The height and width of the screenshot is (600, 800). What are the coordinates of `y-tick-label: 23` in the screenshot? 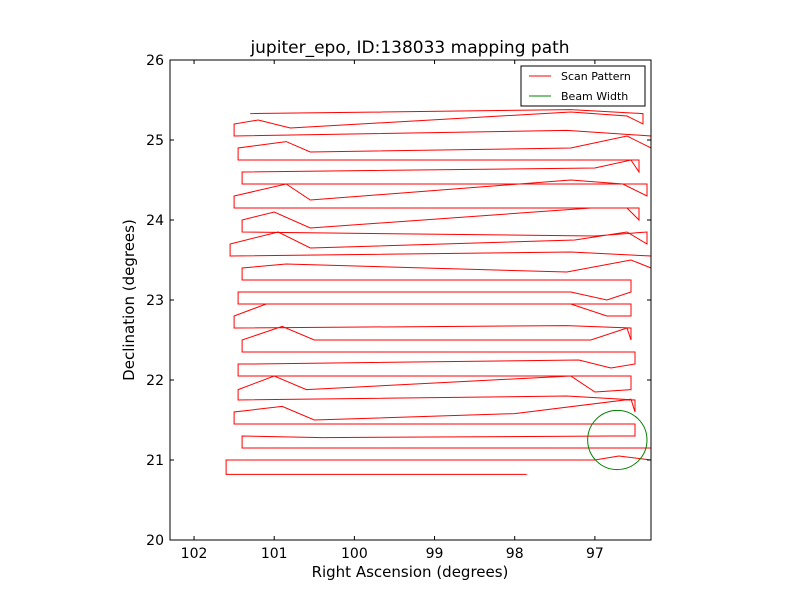 It's located at (155, 301).